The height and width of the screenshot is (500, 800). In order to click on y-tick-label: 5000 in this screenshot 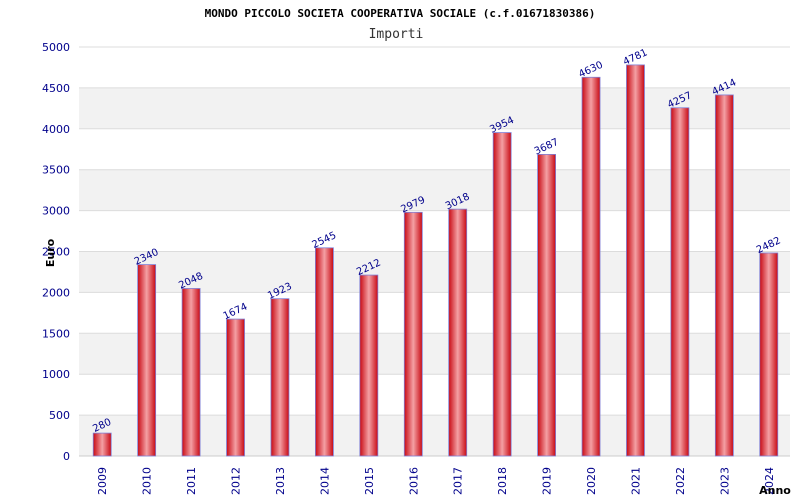, I will do `click(56, 47)`.